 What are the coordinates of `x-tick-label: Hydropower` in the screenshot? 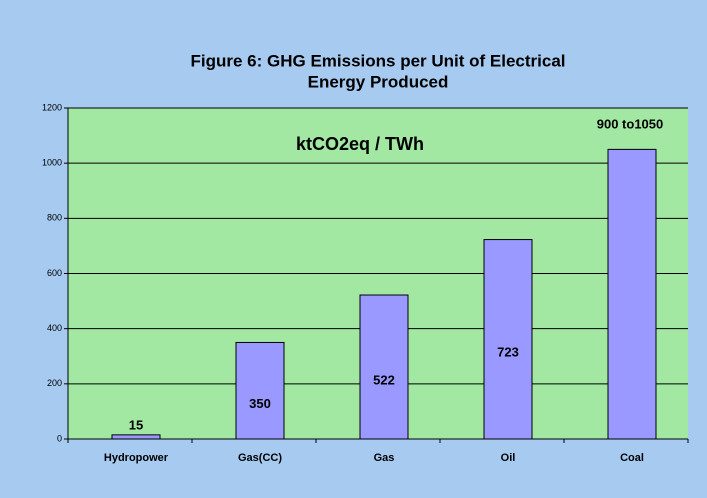 It's located at (136, 458).